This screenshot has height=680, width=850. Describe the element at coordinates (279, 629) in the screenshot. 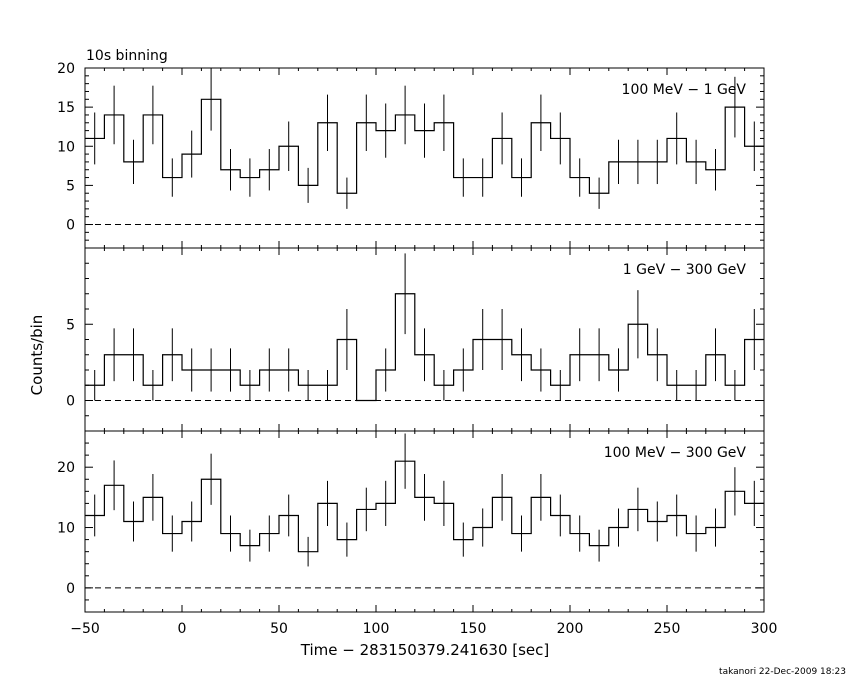

I see `x-tick-label: 50` at that location.